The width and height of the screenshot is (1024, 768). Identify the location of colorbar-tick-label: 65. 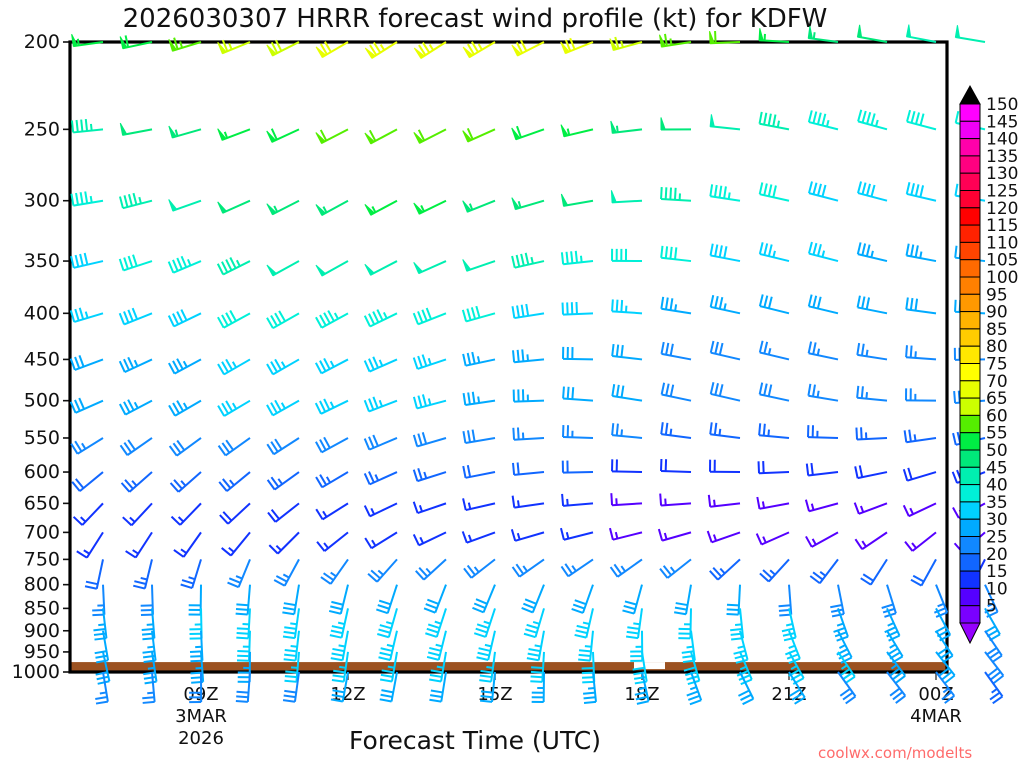
(997, 399).